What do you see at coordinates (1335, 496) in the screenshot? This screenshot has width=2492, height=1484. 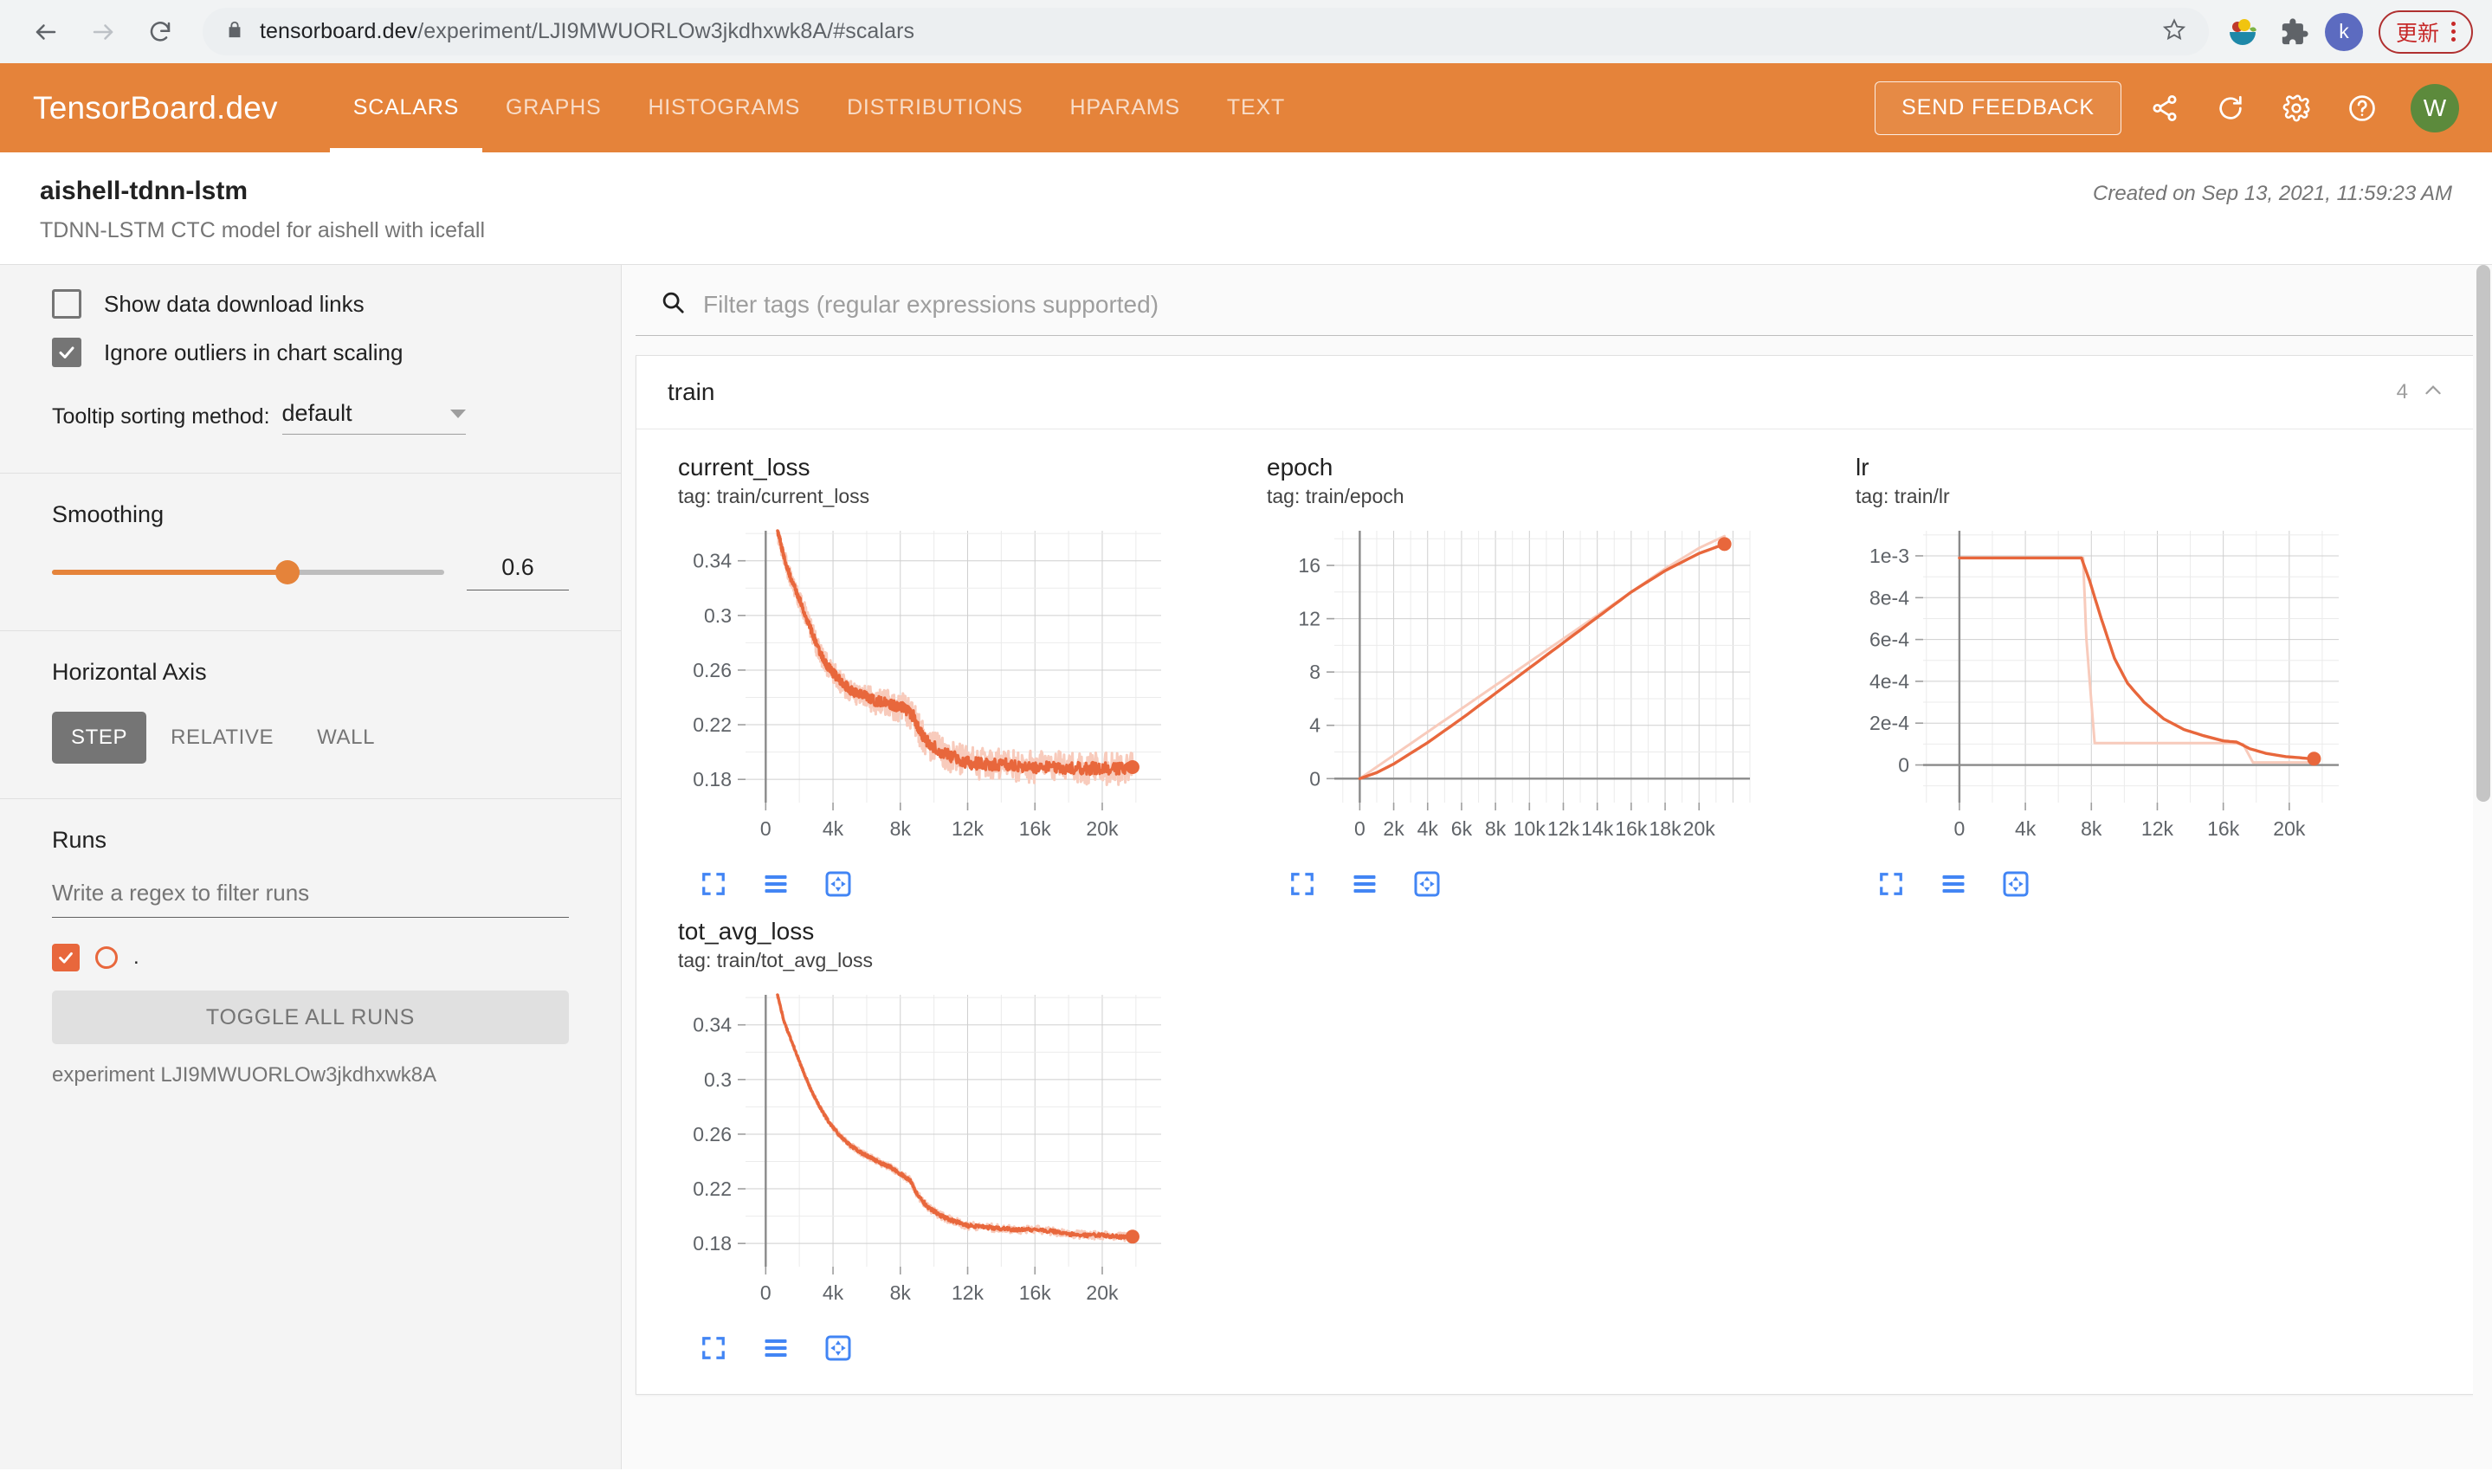 I see `chart-tag: tag: train/epoch` at bounding box center [1335, 496].